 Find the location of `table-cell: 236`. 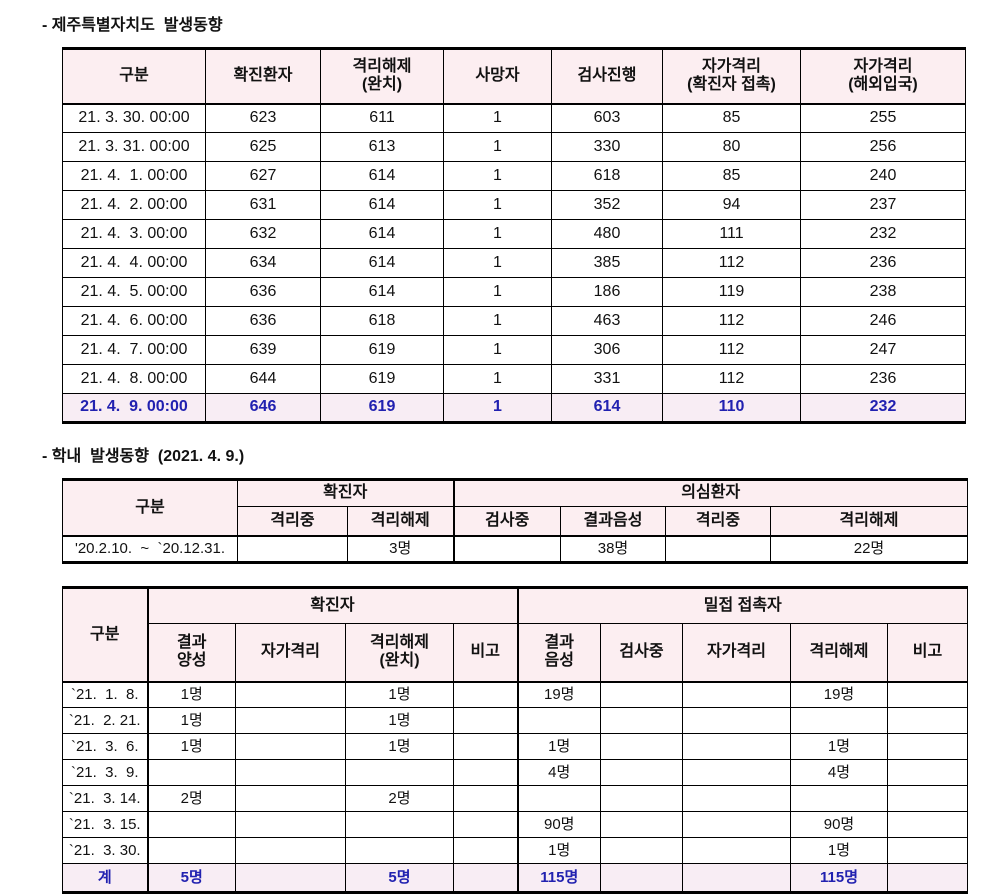

table-cell: 236 is located at coordinates (883, 263).